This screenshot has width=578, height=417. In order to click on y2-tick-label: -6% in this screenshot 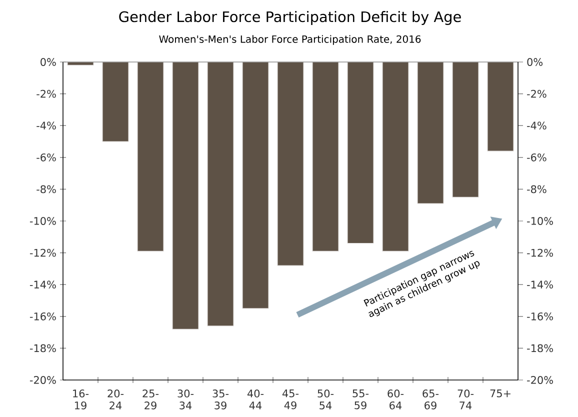, I will do `click(46, 157)`.